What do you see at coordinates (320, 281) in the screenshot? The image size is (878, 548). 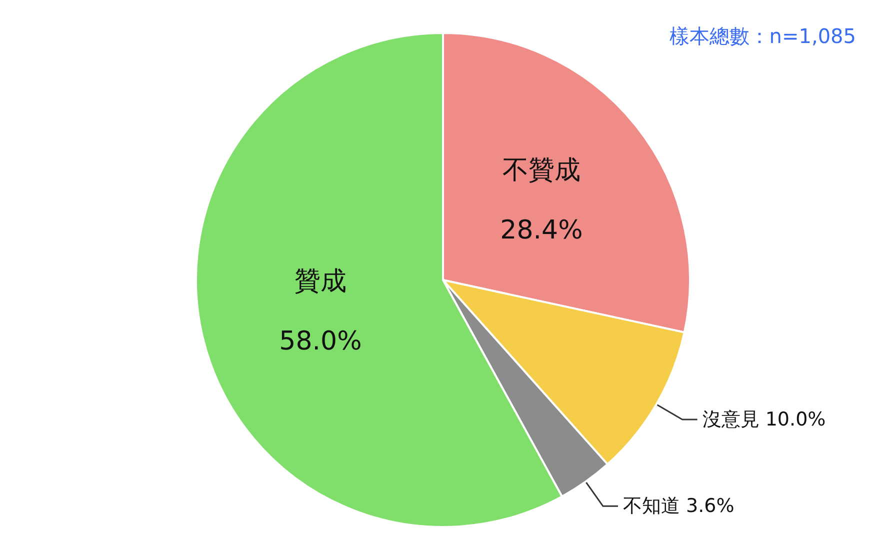 I see `slice-label: 贊成` at bounding box center [320, 281].